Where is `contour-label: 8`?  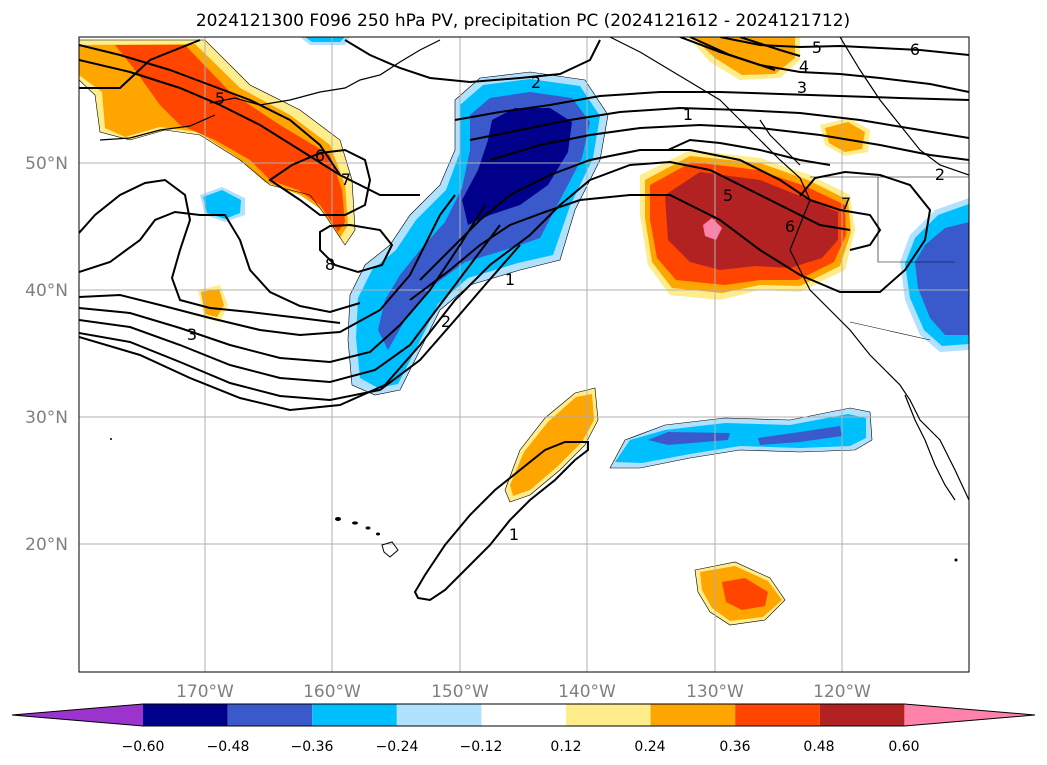
contour-label: 8 is located at coordinates (330, 264).